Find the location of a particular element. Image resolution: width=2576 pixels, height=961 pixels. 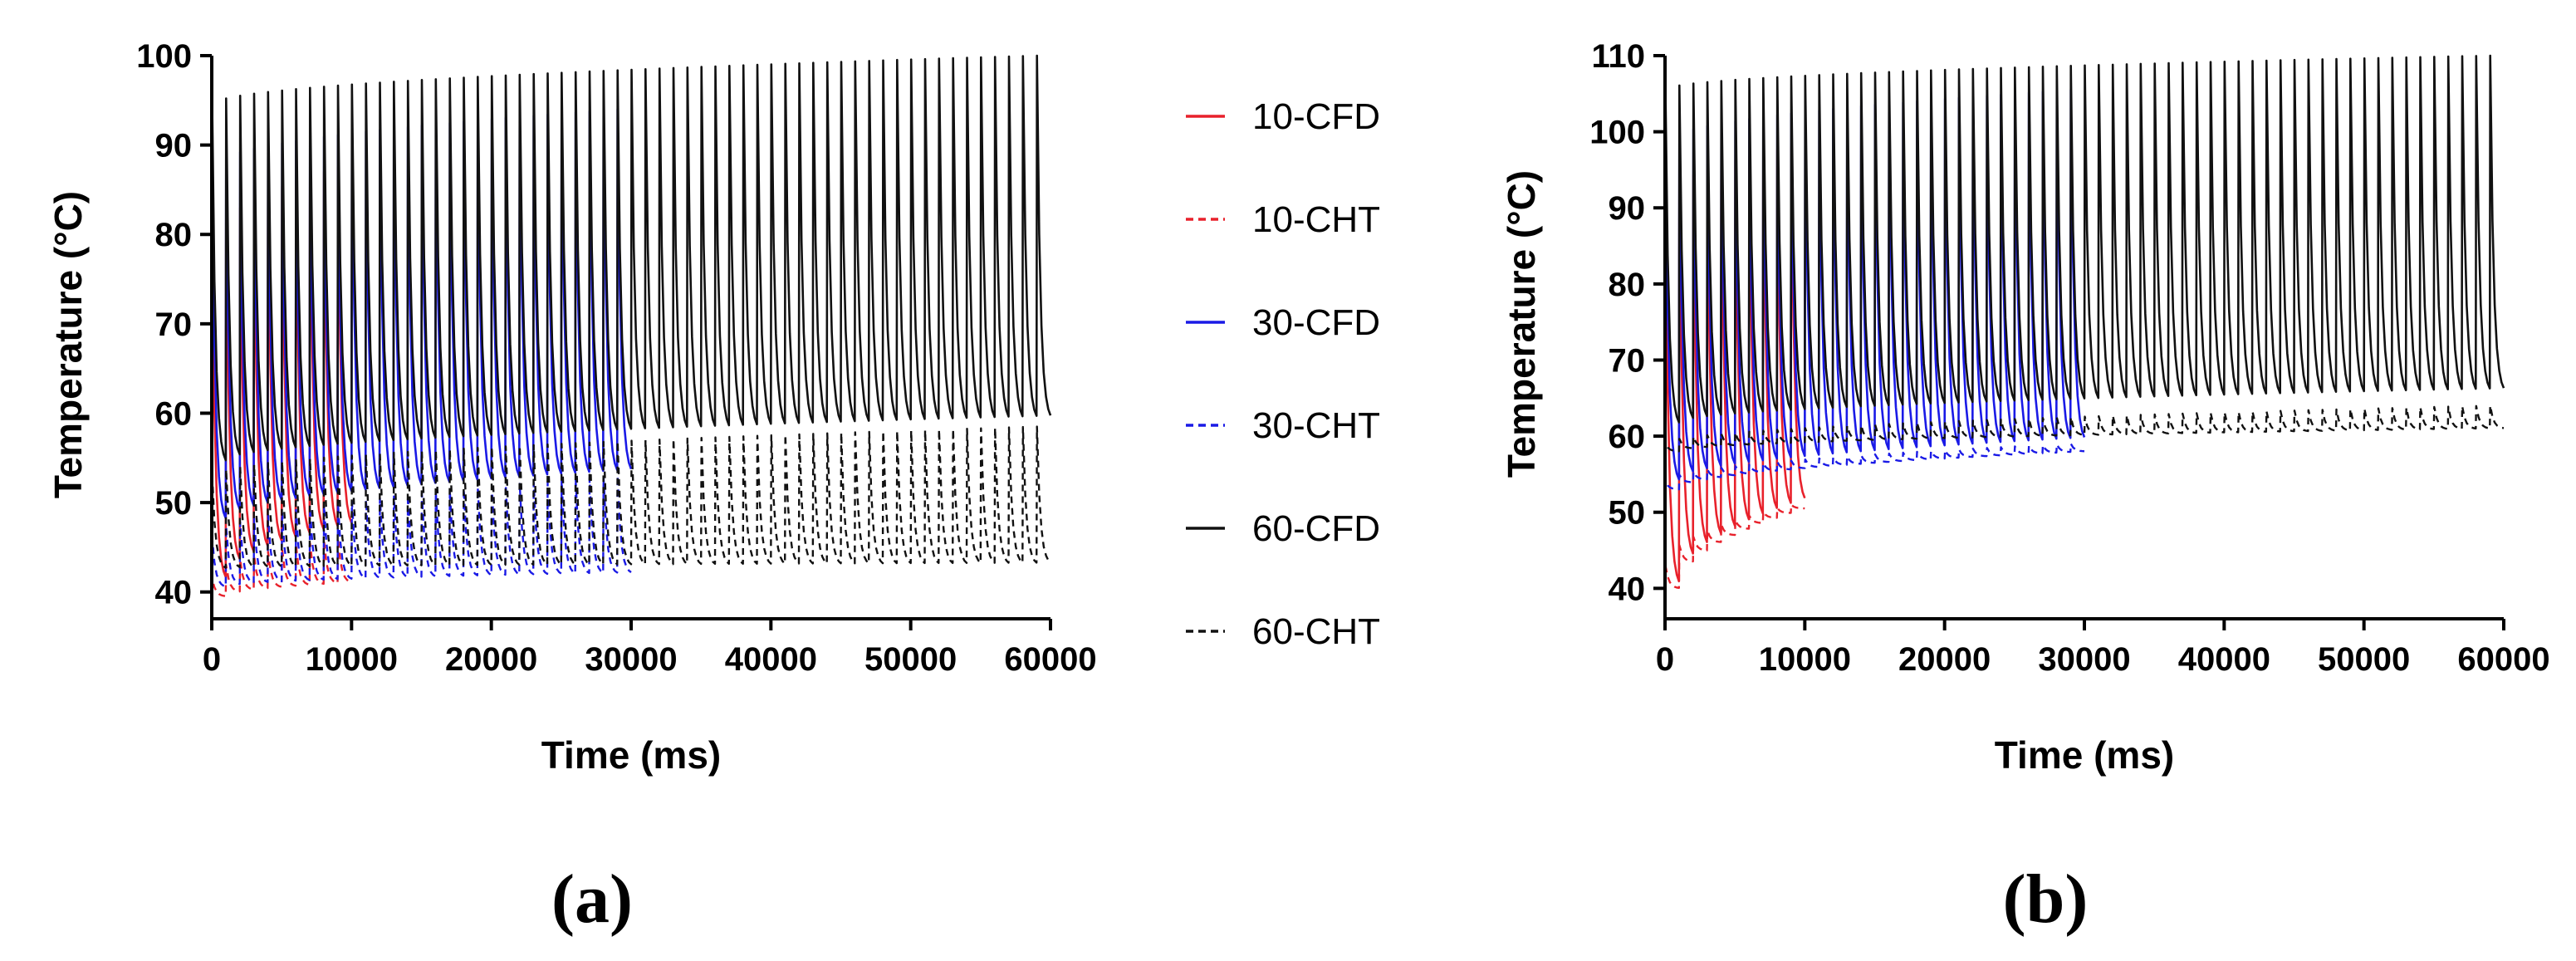

panel-b-x-tick-label: 0 is located at coordinates (1665, 660).